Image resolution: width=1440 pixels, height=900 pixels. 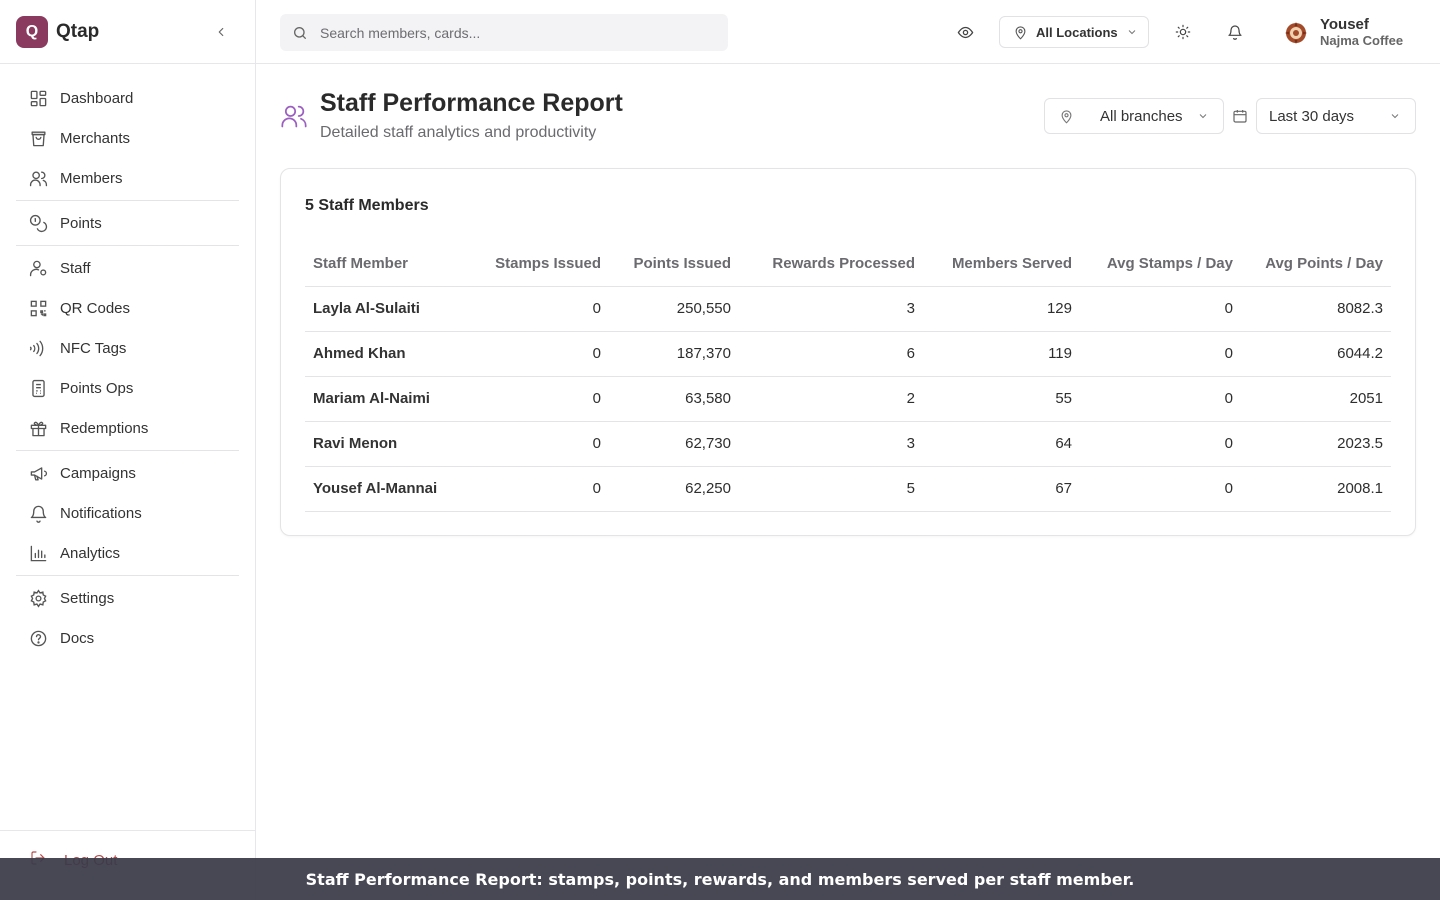 What do you see at coordinates (90, 553) in the screenshot?
I see `sidebar-item-label: Analytics` at bounding box center [90, 553].